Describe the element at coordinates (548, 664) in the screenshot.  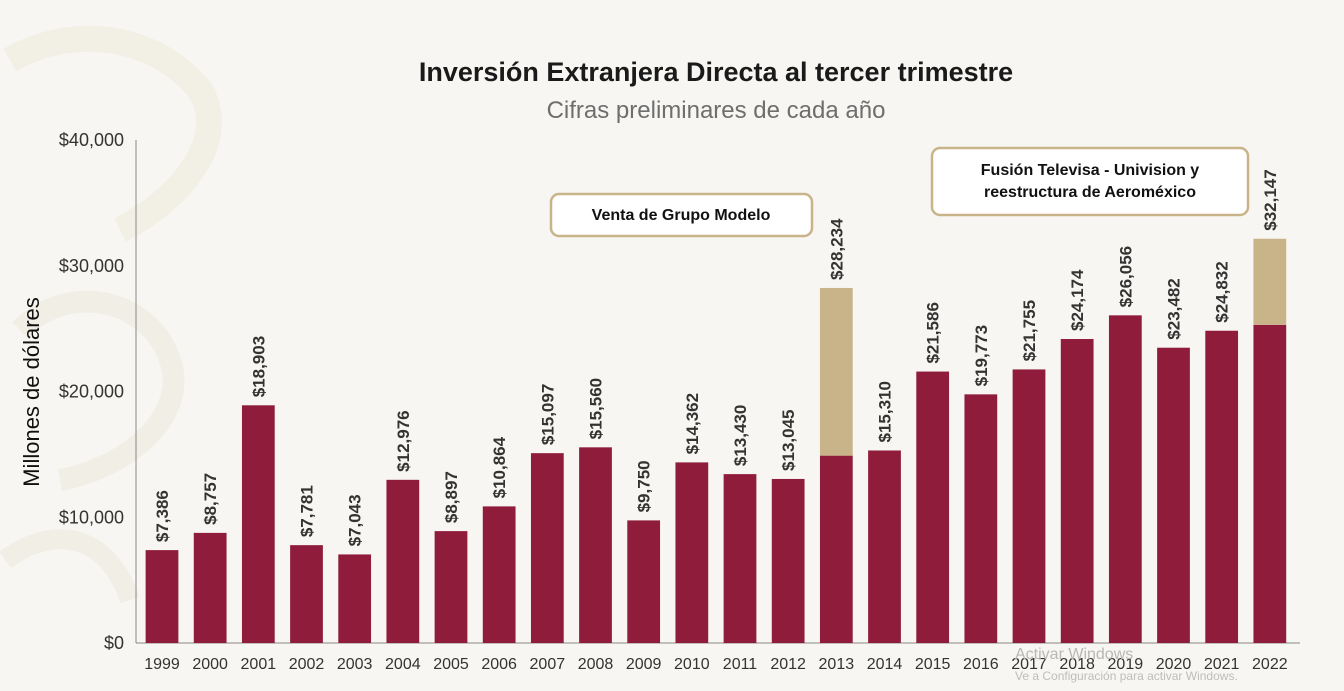
I see `x-tick-label-2007: 2007` at that location.